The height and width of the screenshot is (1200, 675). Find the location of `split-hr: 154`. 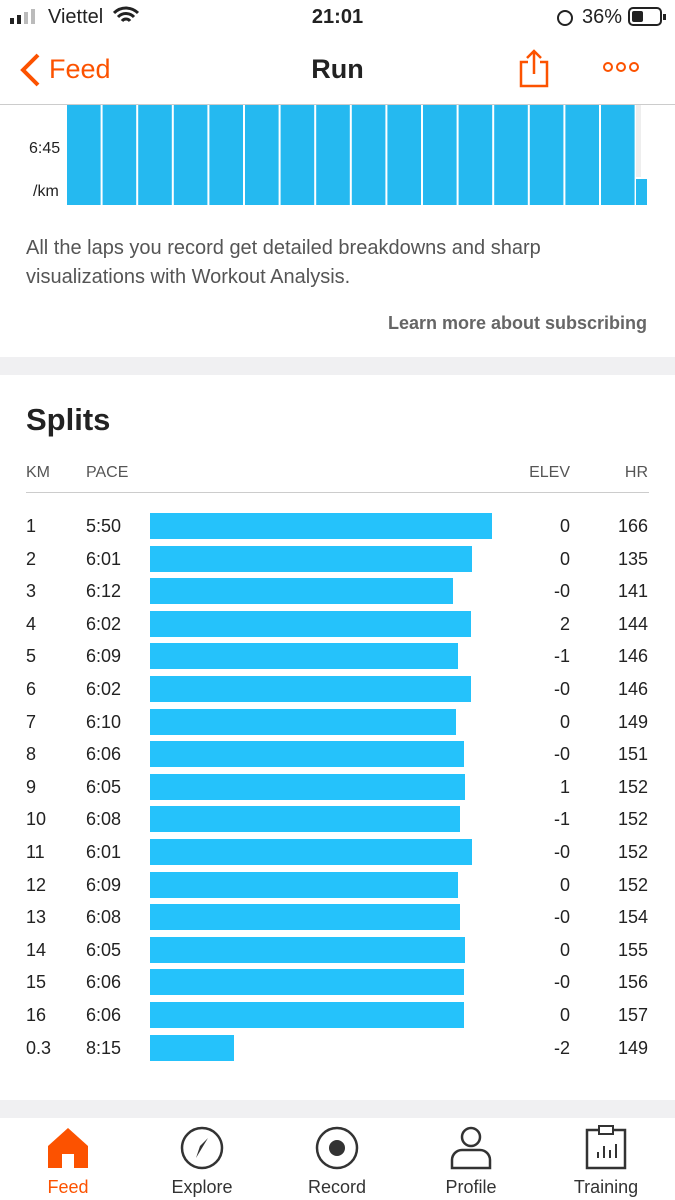

split-hr: 154 is located at coordinates (632, 917).